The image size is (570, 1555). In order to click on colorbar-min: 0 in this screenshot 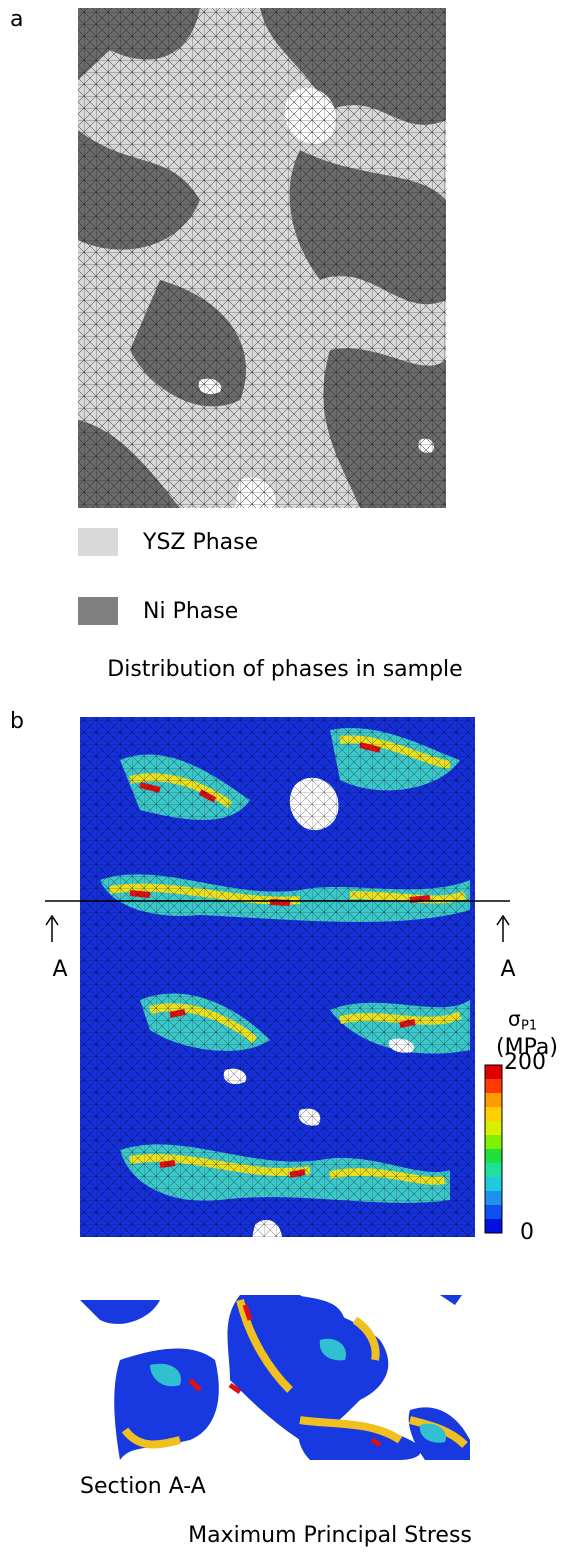, I will do `click(527, 1232)`.